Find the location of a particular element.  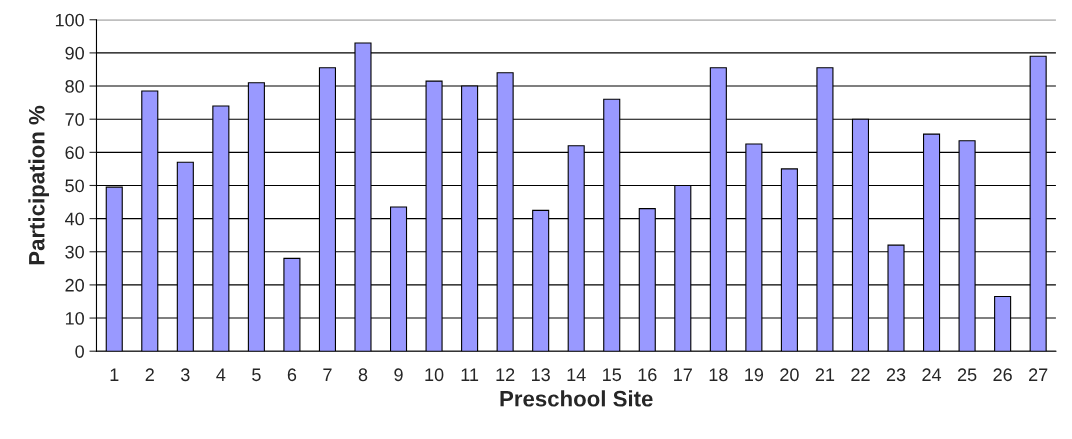

x-tick-label: 16 is located at coordinates (647, 375).